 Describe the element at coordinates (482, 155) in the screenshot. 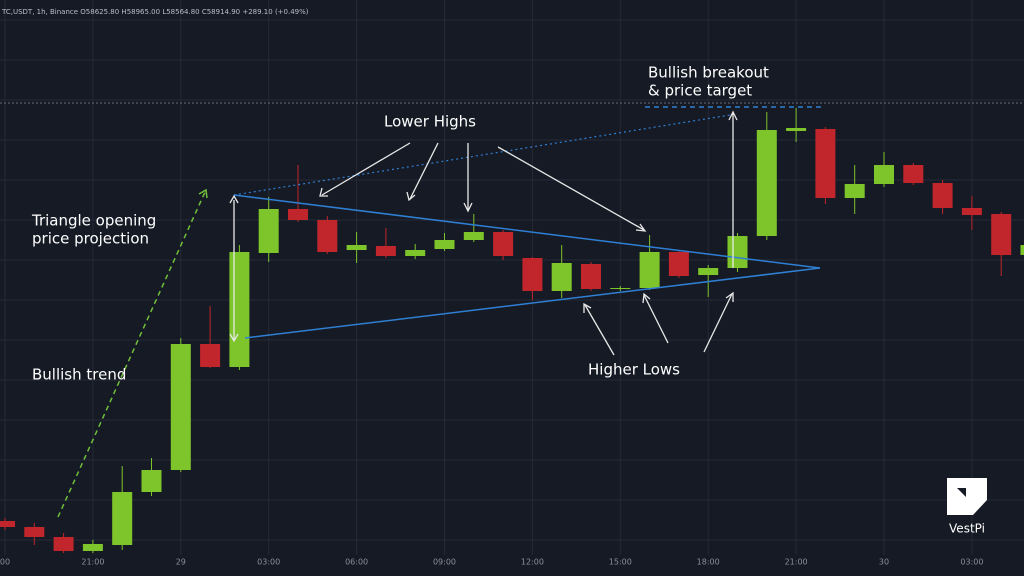

I see `projection-line` at that location.